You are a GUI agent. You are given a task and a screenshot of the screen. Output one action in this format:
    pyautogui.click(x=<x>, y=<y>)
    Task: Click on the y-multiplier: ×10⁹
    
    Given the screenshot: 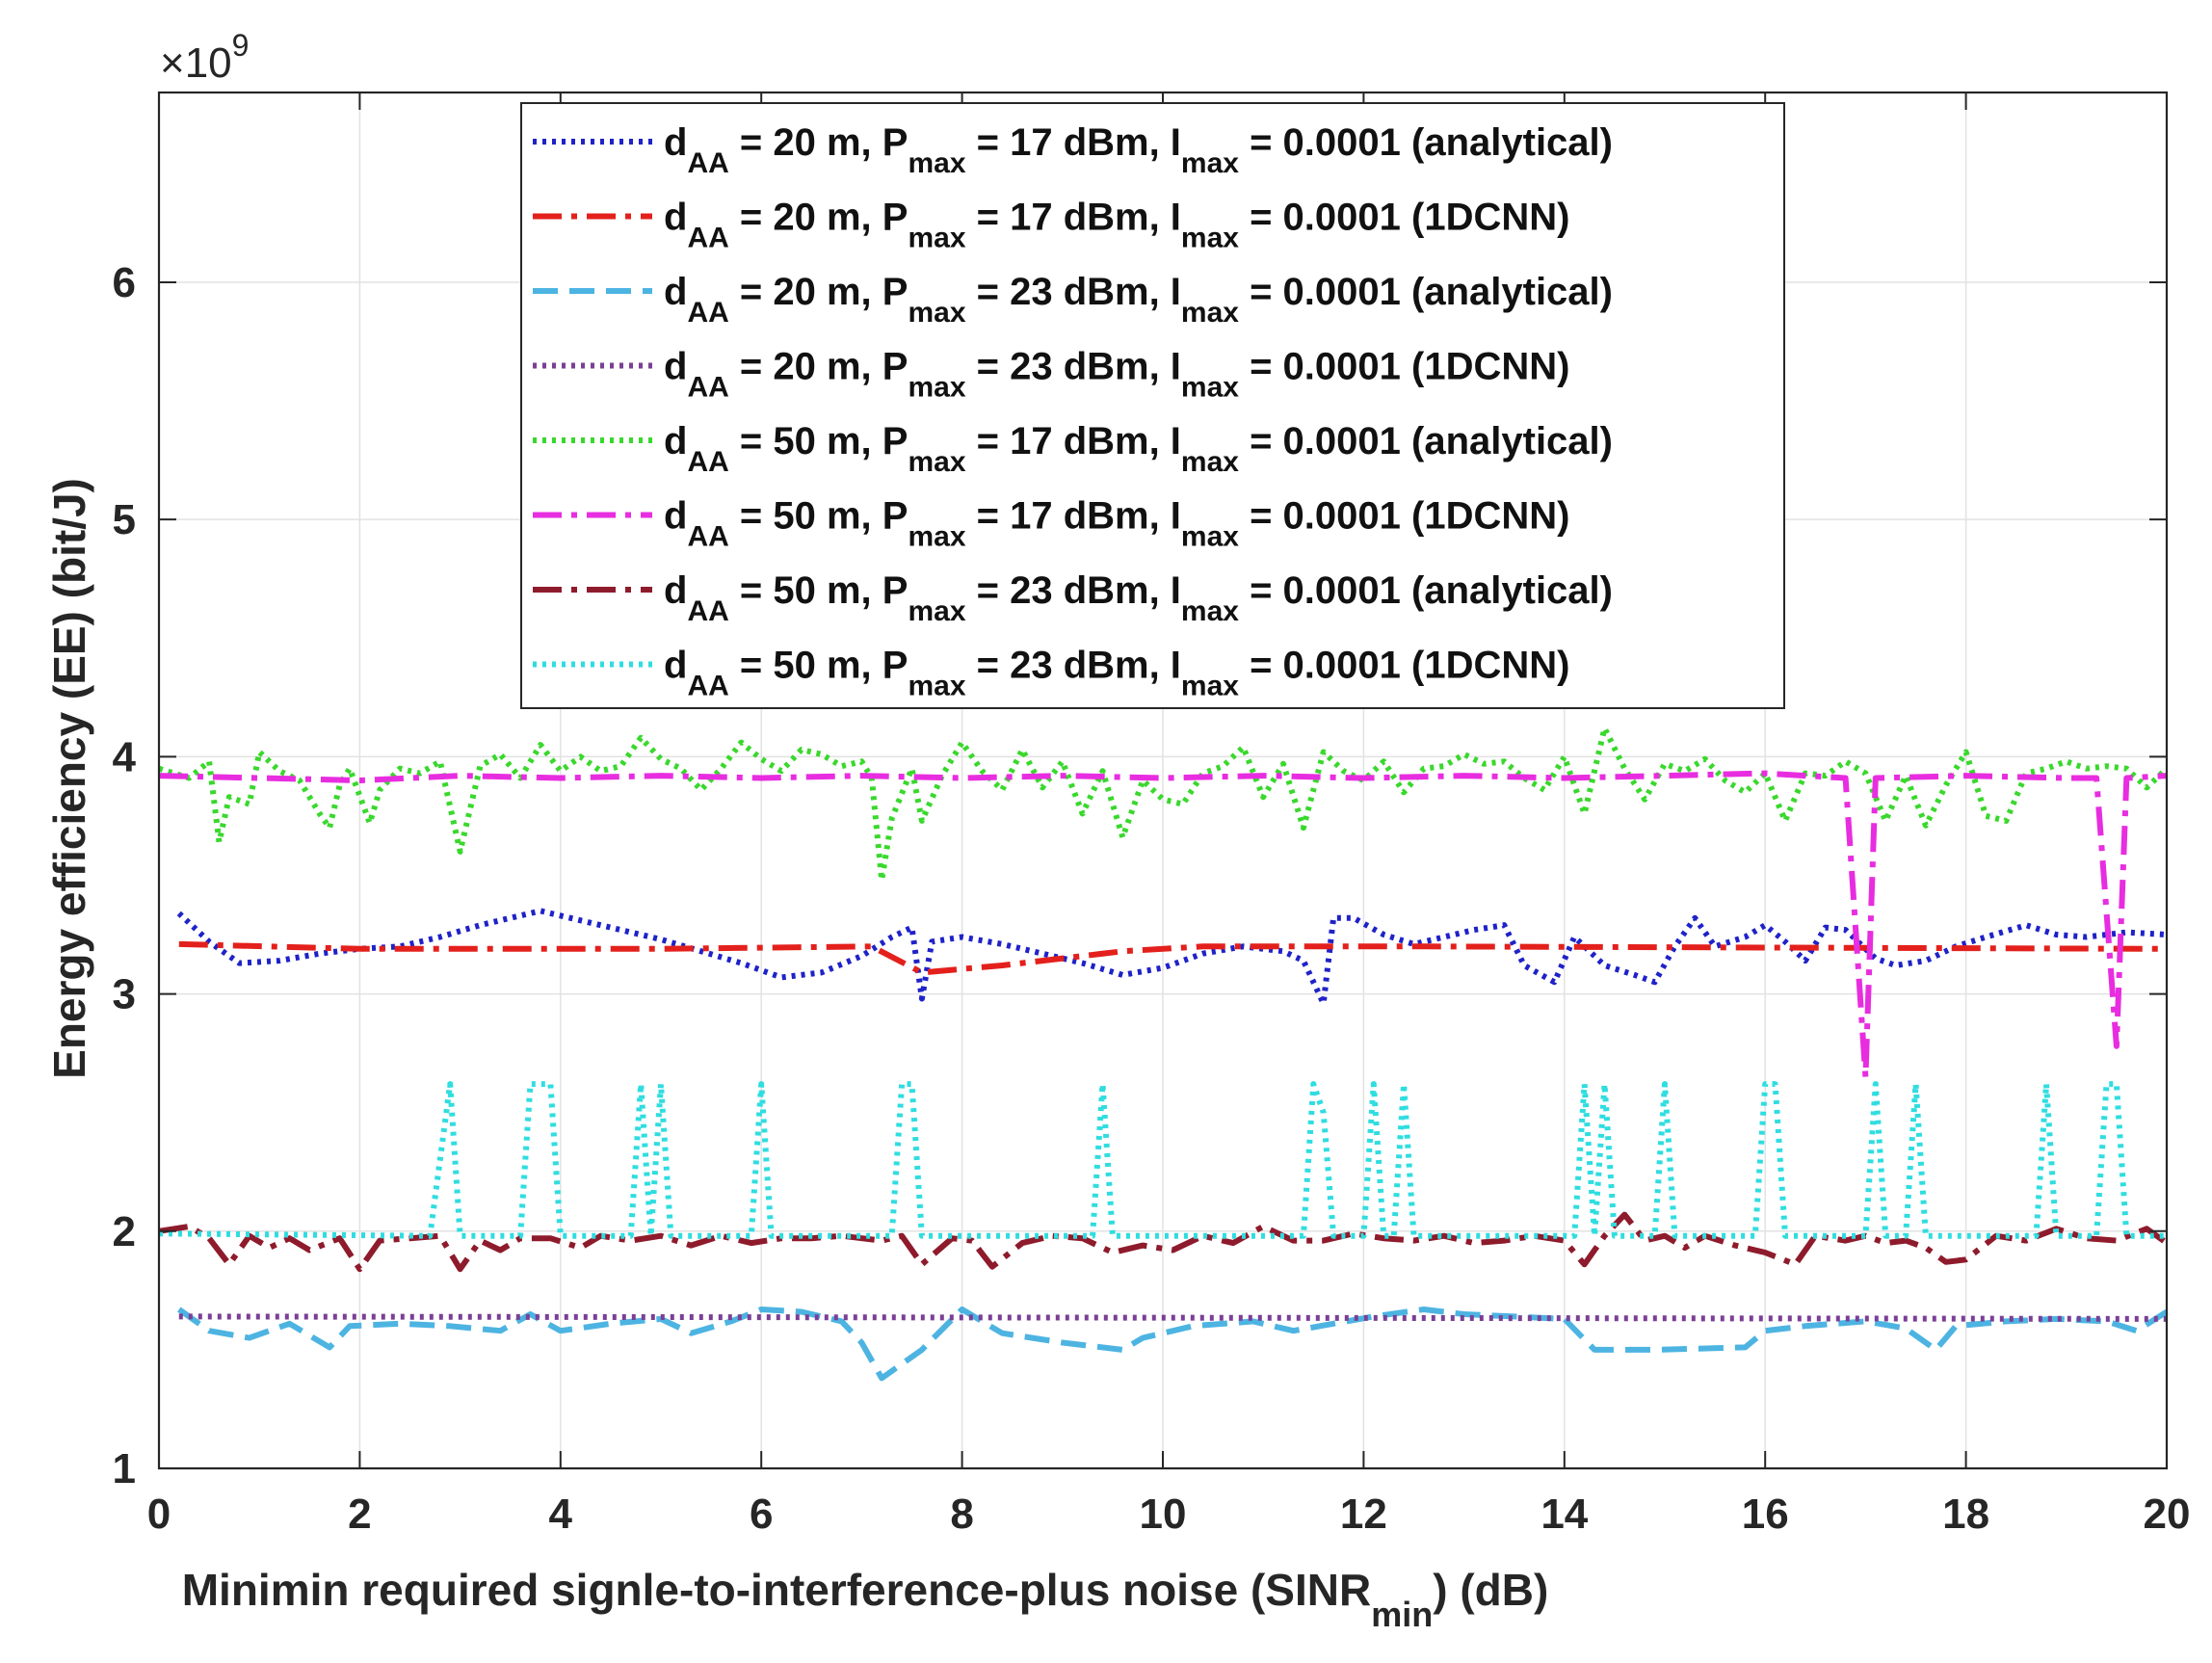 What is the action you would take?
    pyautogui.click(x=204, y=57)
    